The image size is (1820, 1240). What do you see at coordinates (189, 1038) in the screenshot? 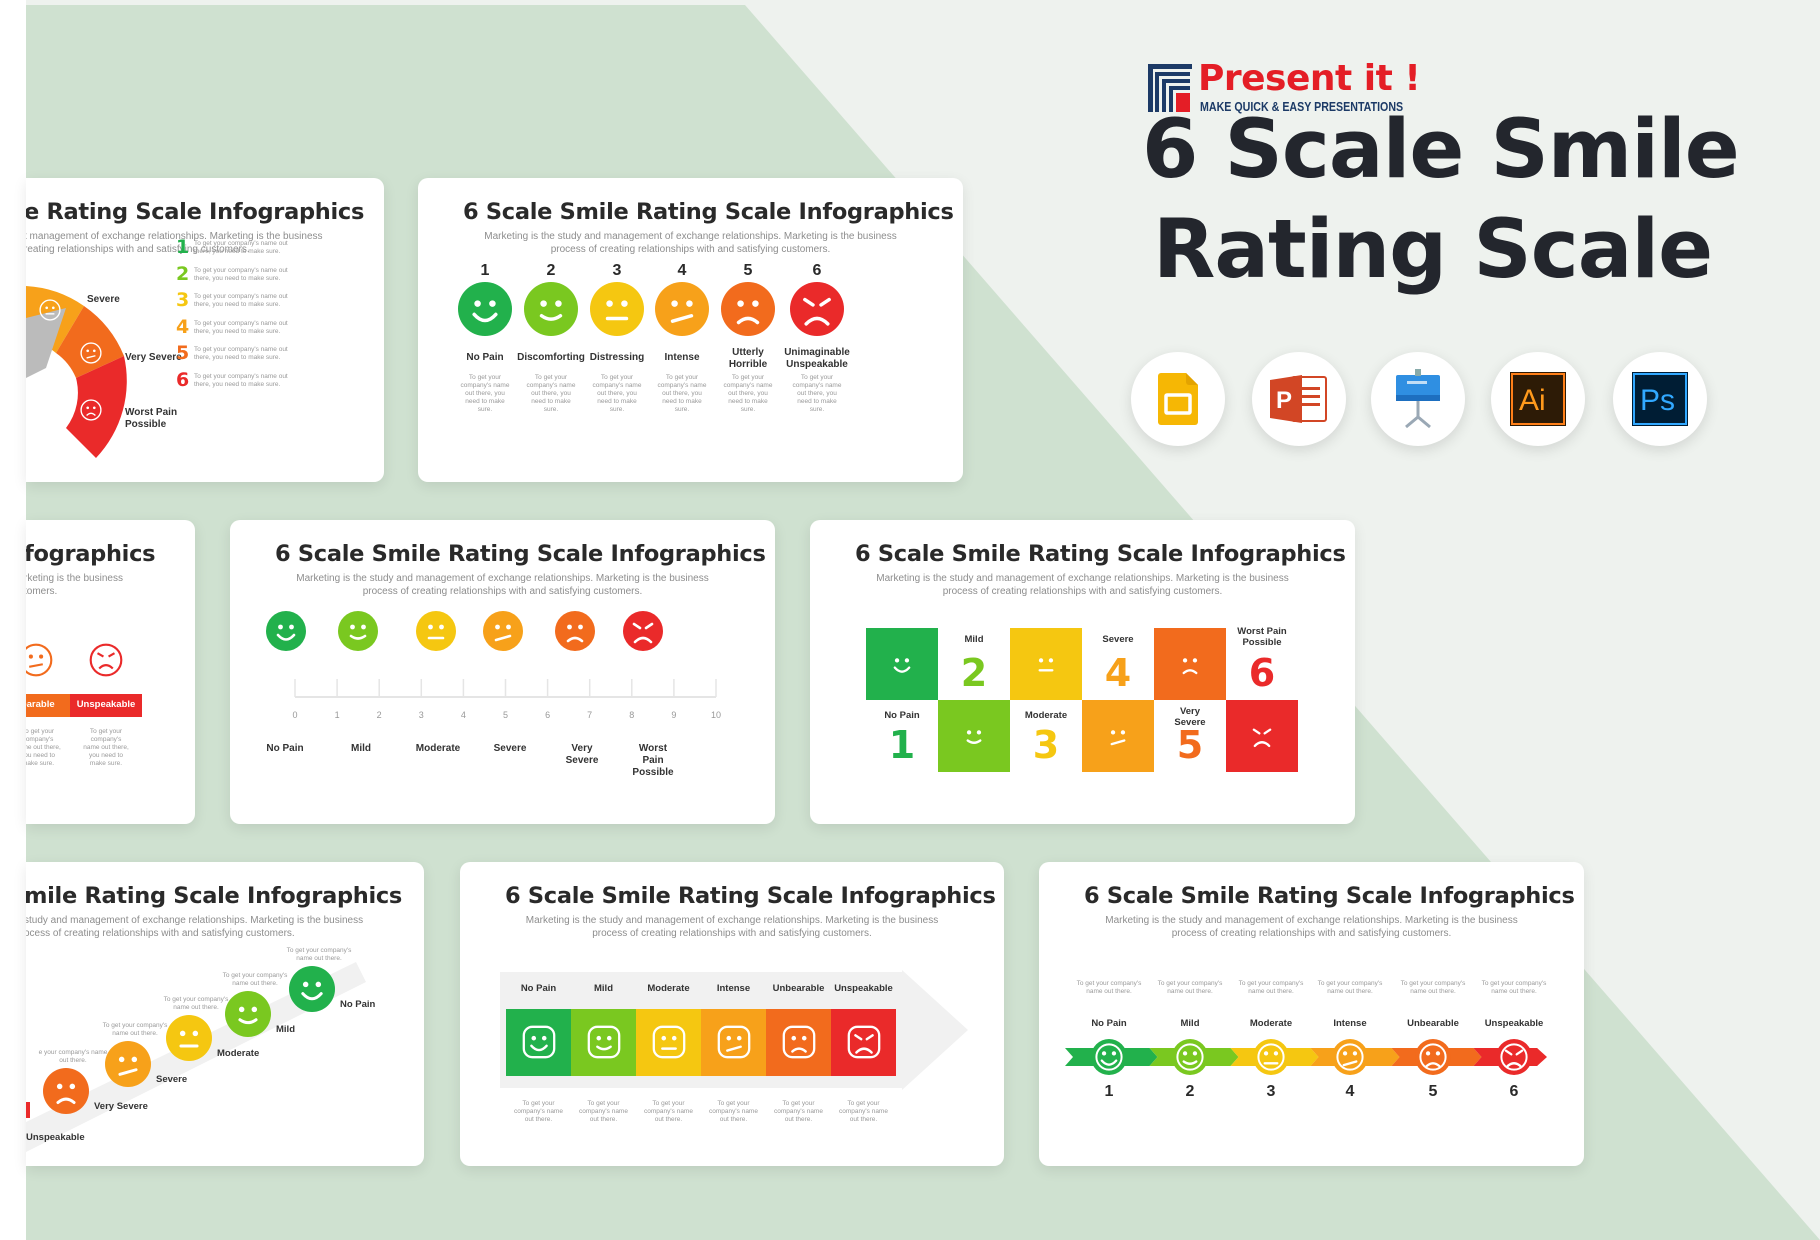
I see `diag-face-moderate-icon` at bounding box center [189, 1038].